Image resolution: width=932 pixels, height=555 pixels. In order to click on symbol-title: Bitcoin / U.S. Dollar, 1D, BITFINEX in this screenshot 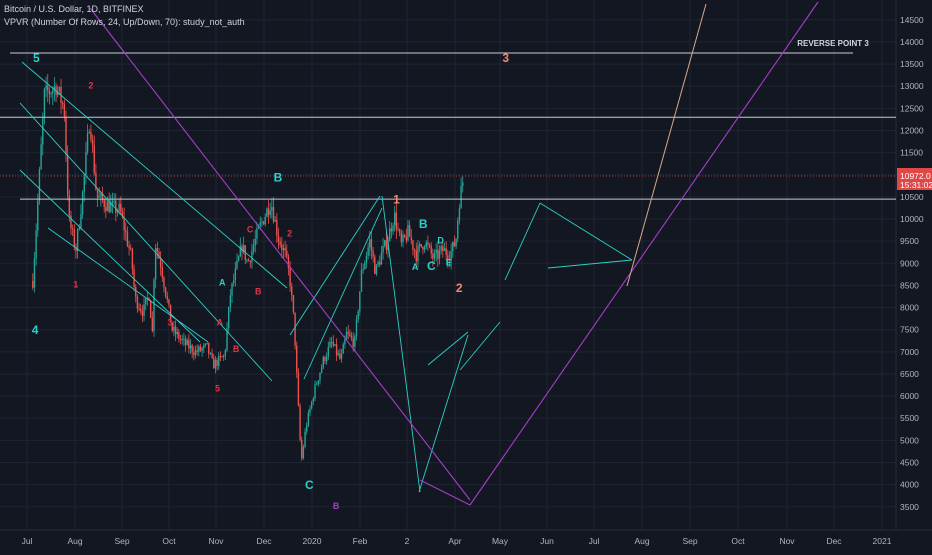, I will do `click(74, 9)`.